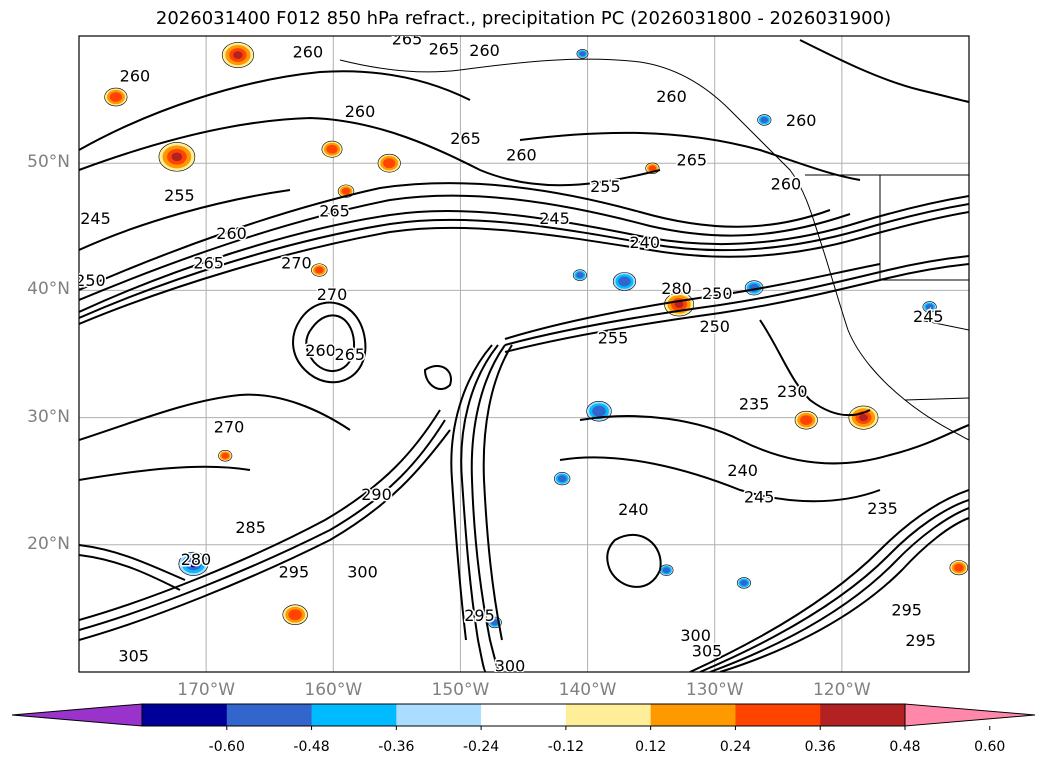 This screenshot has height=765, width=1047. What do you see at coordinates (77, 715) in the screenshot?
I see `colorbar-extend-low` at bounding box center [77, 715].